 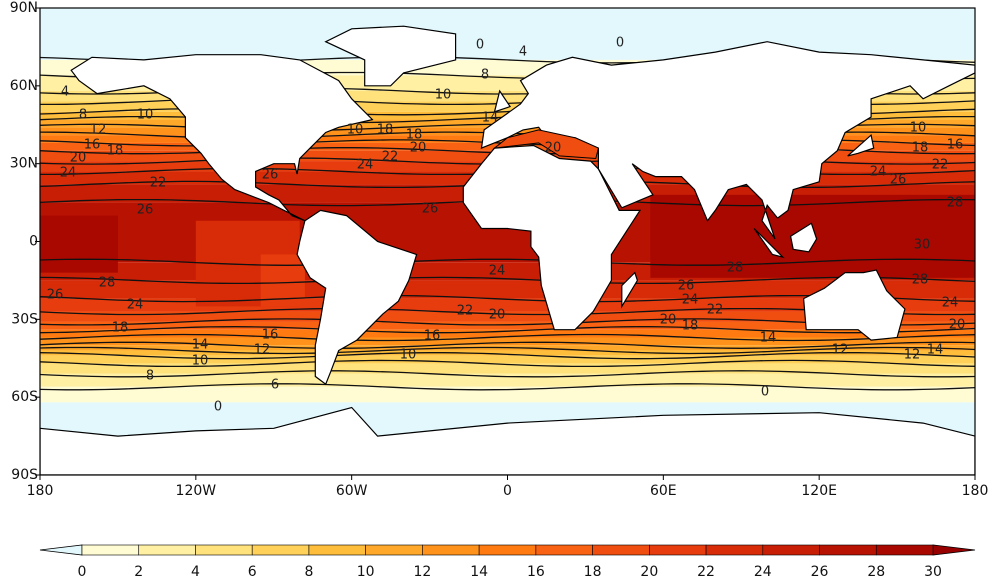 I want to click on colorbar-label: 10, so click(x=366, y=571).